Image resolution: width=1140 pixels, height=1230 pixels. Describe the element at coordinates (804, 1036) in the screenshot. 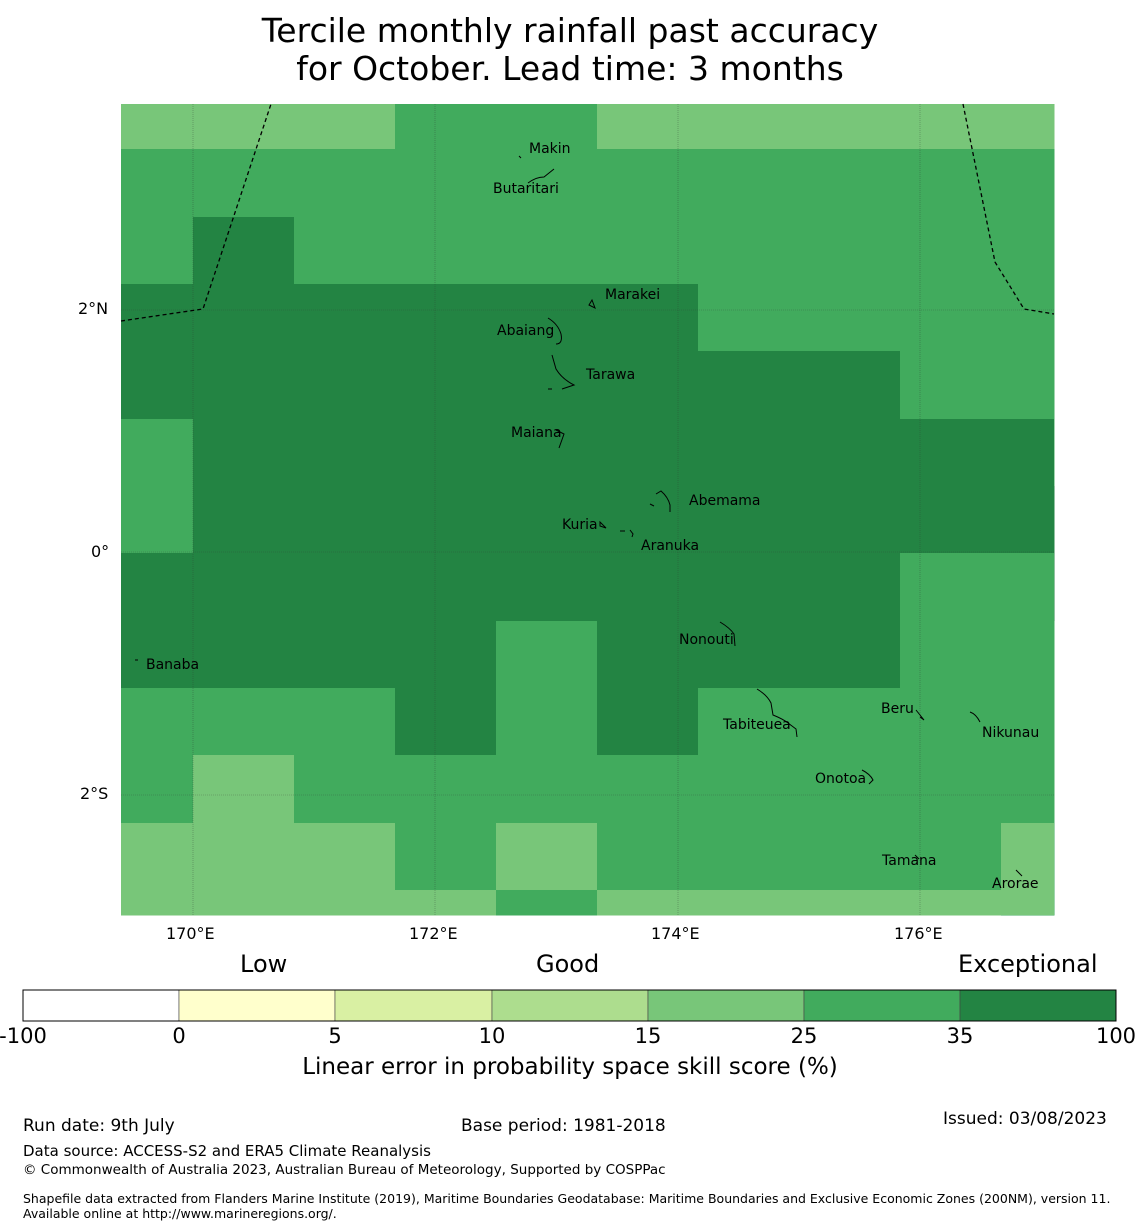

I see `colorbar-tick: 25` at that location.